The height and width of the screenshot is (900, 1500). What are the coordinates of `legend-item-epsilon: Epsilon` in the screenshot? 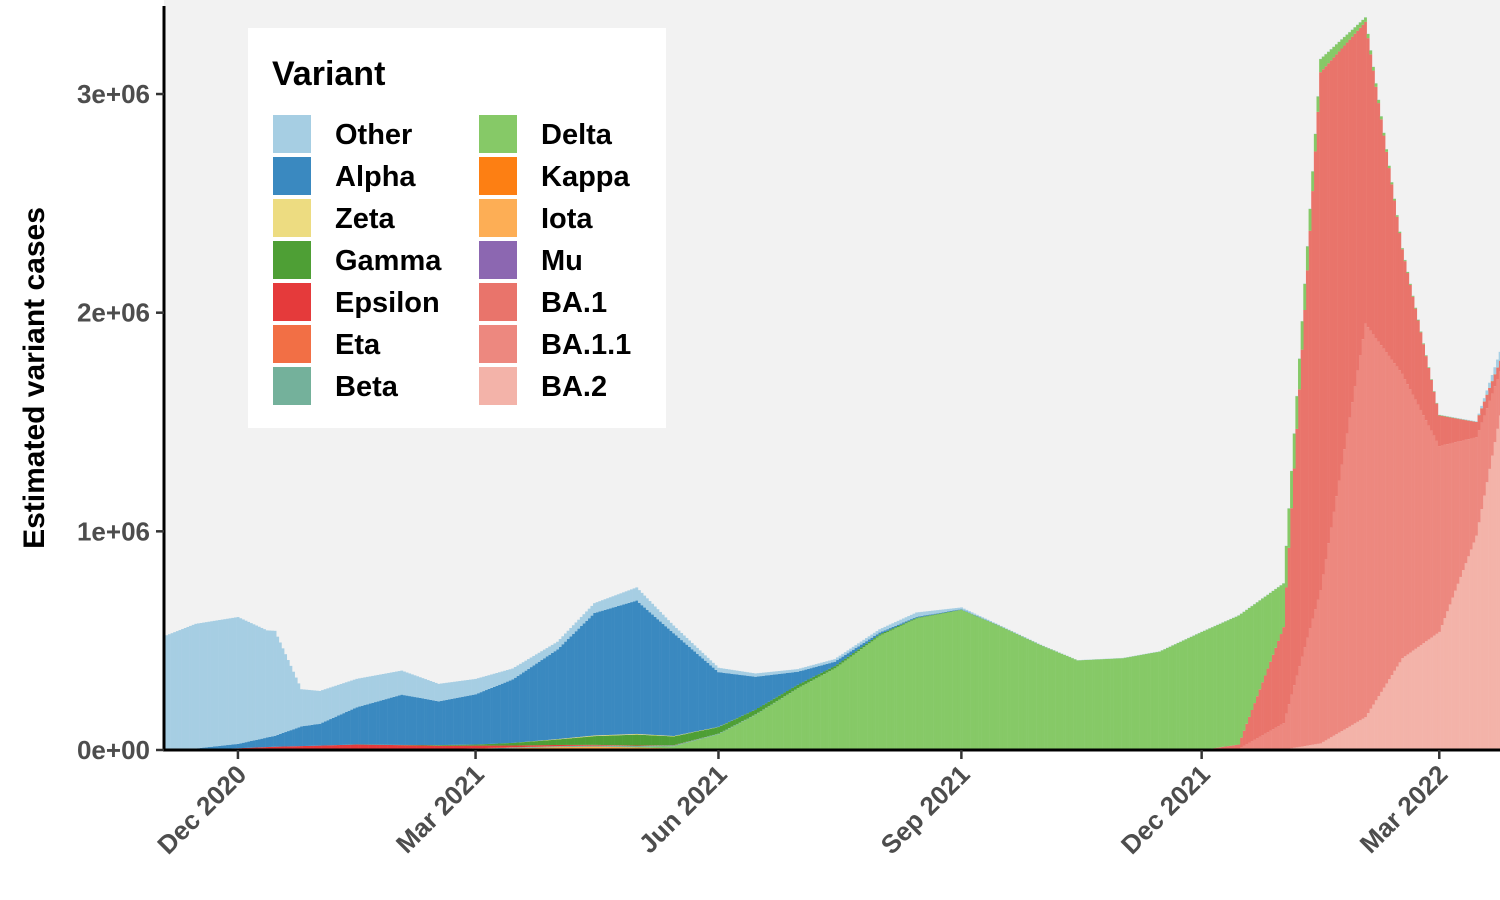 It's located at (355, 302).